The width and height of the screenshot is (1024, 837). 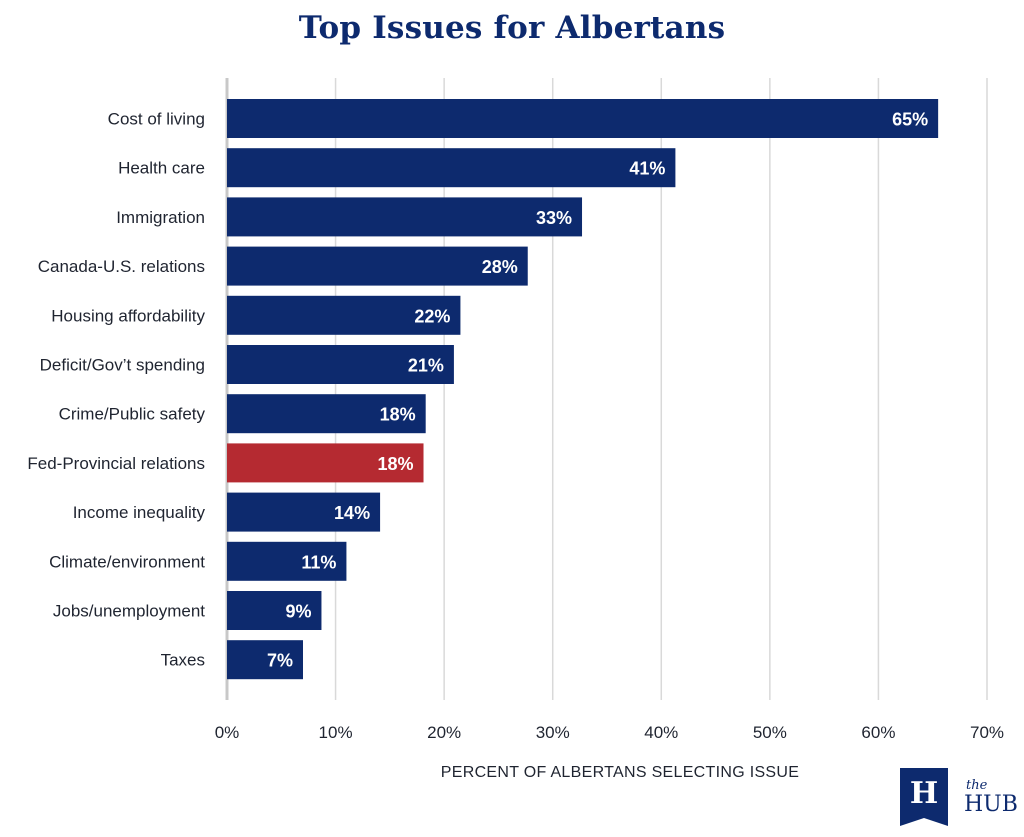 I want to click on logo-the-text: the, so click(x=977, y=785).